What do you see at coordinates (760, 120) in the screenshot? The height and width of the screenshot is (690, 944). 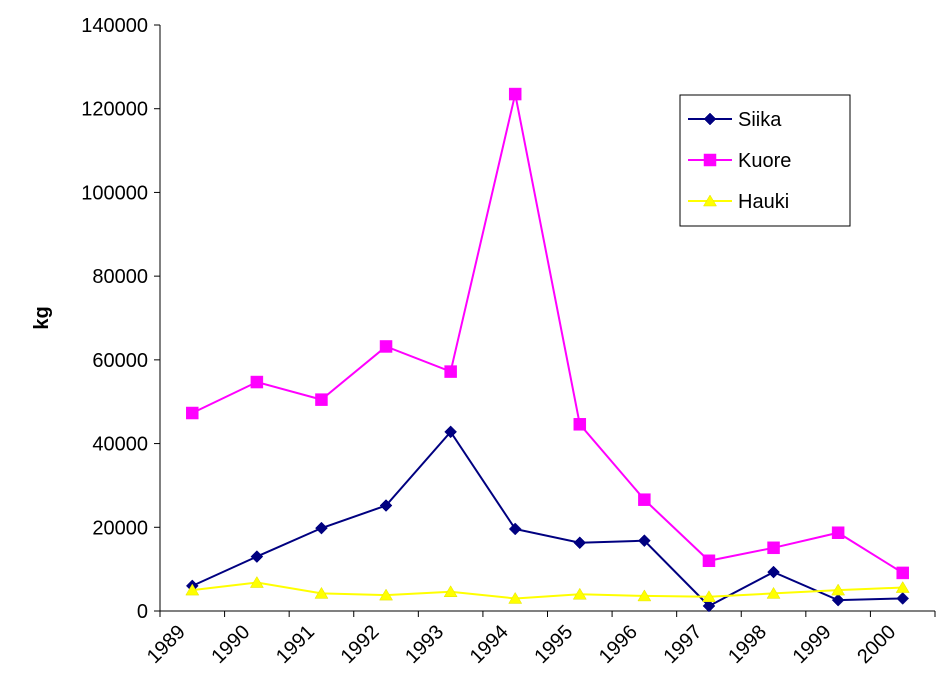 I see `legend-label: Siika` at bounding box center [760, 120].